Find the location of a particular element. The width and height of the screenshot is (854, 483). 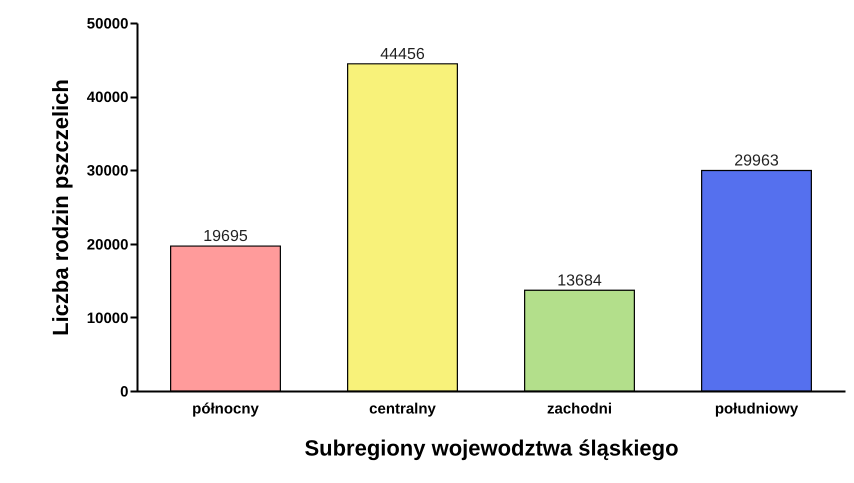

x-axis-title: Subregiony wojewodztwa śląskiego is located at coordinates (491, 448).